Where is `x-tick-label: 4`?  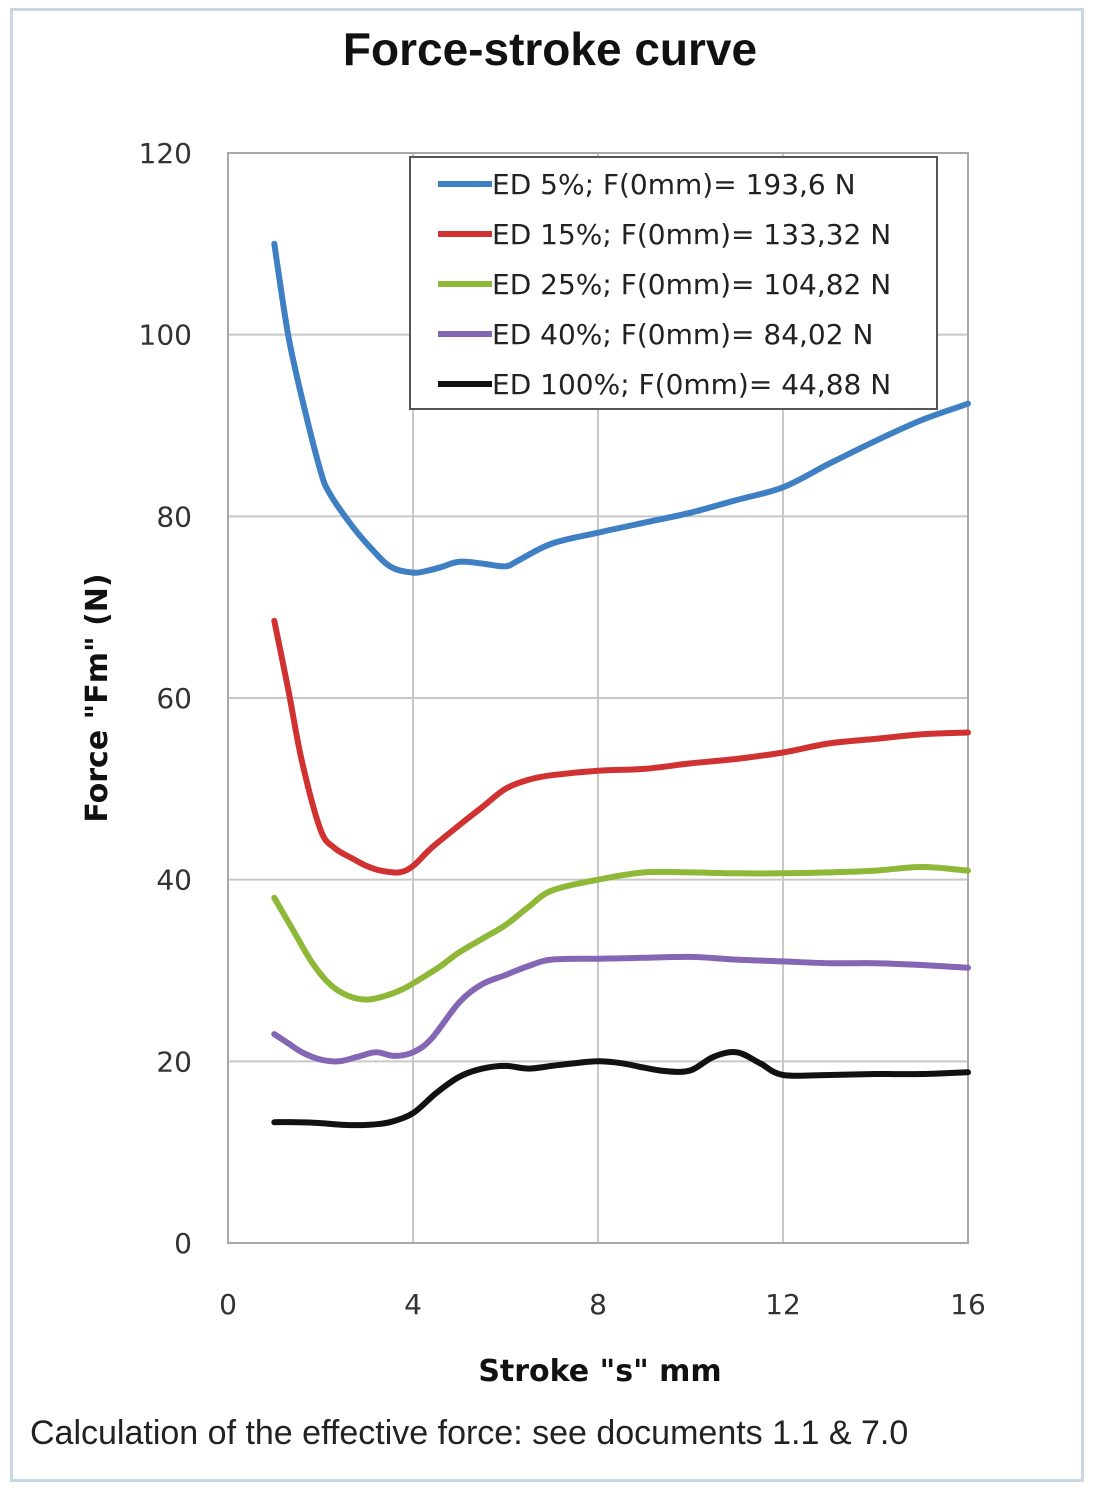
x-tick-label: 4 is located at coordinates (413, 1304).